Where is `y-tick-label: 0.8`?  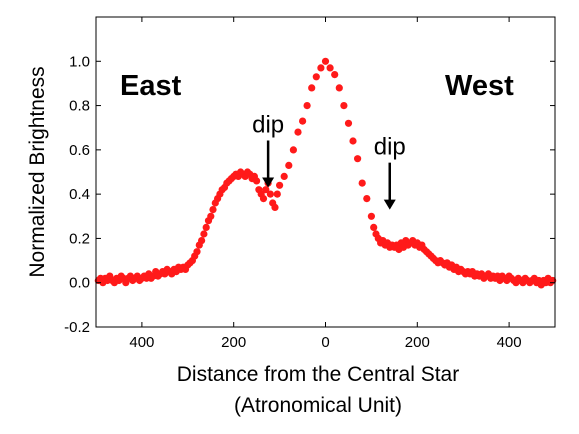
y-tick-label: 0.8 is located at coordinates (79, 106).